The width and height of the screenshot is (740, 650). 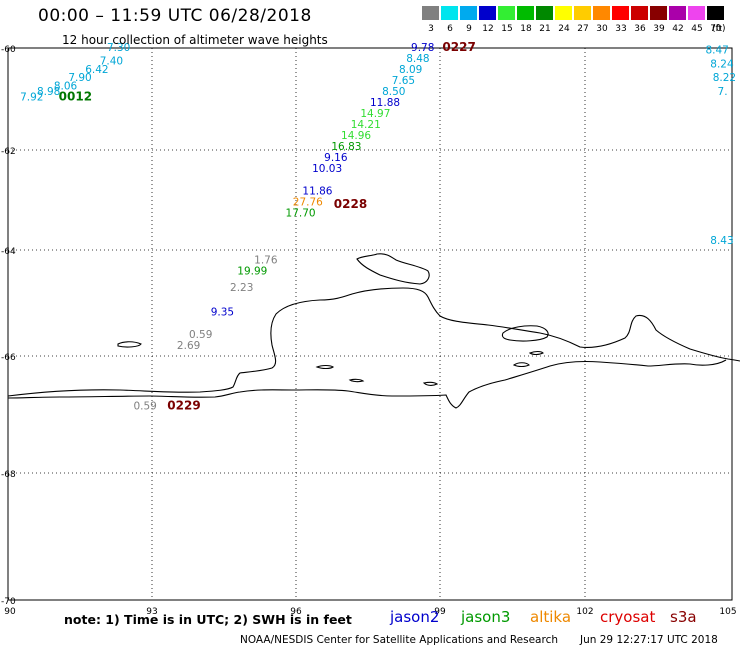 What do you see at coordinates (431, 29) in the screenshot?
I see `scale-label: 3` at bounding box center [431, 29].